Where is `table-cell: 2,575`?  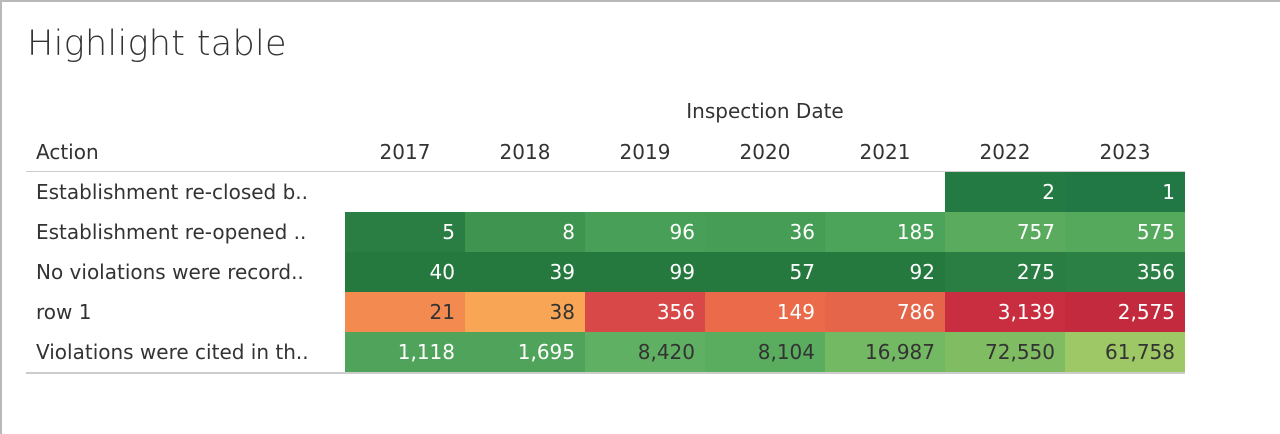 table-cell: 2,575 is located at coordinates (1125, 312).